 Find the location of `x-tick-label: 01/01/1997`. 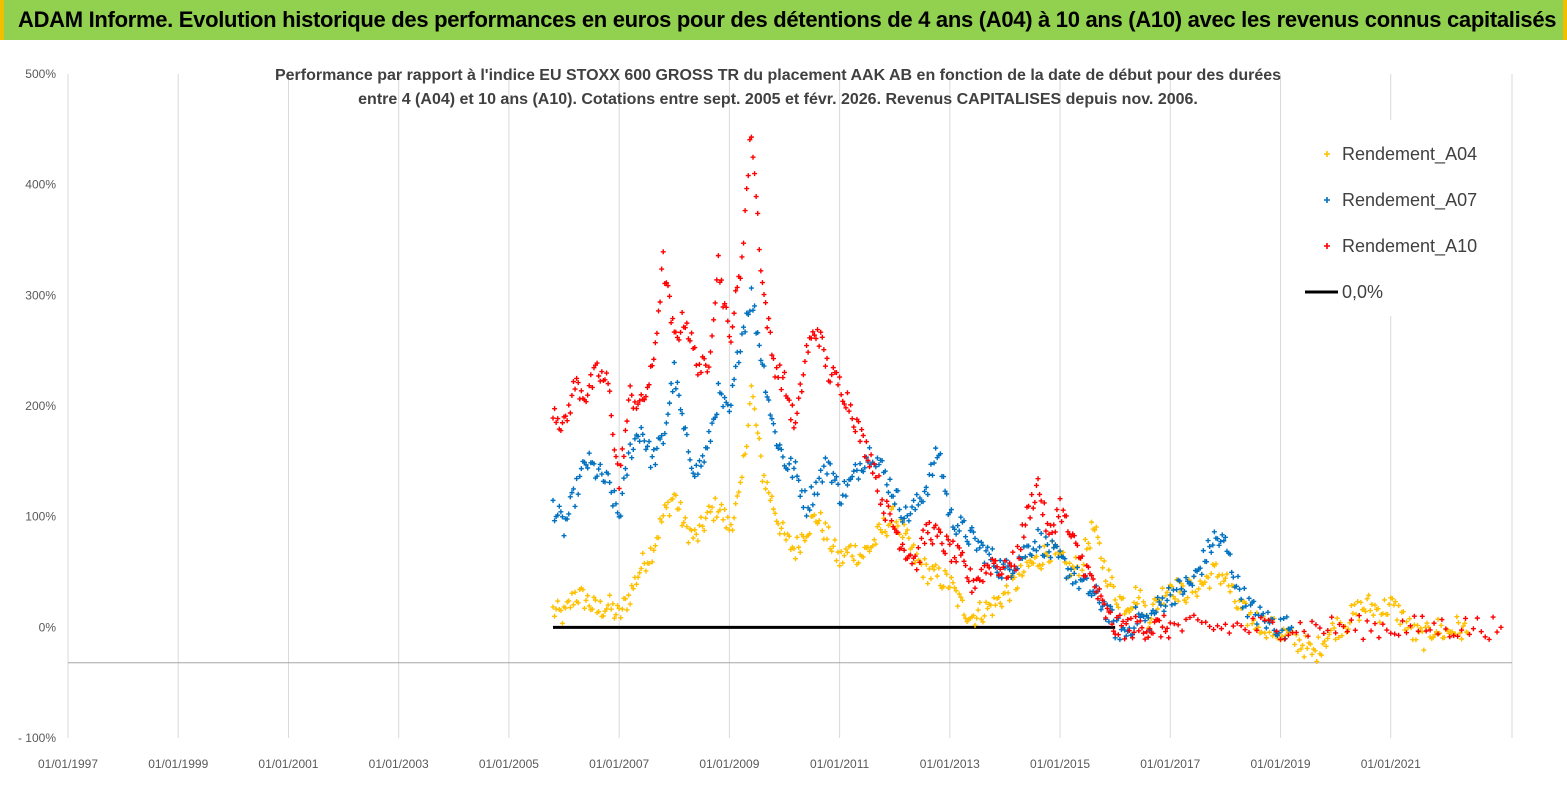

x-tick-label: 01/01/1997 is located at coordinates (68, 764).